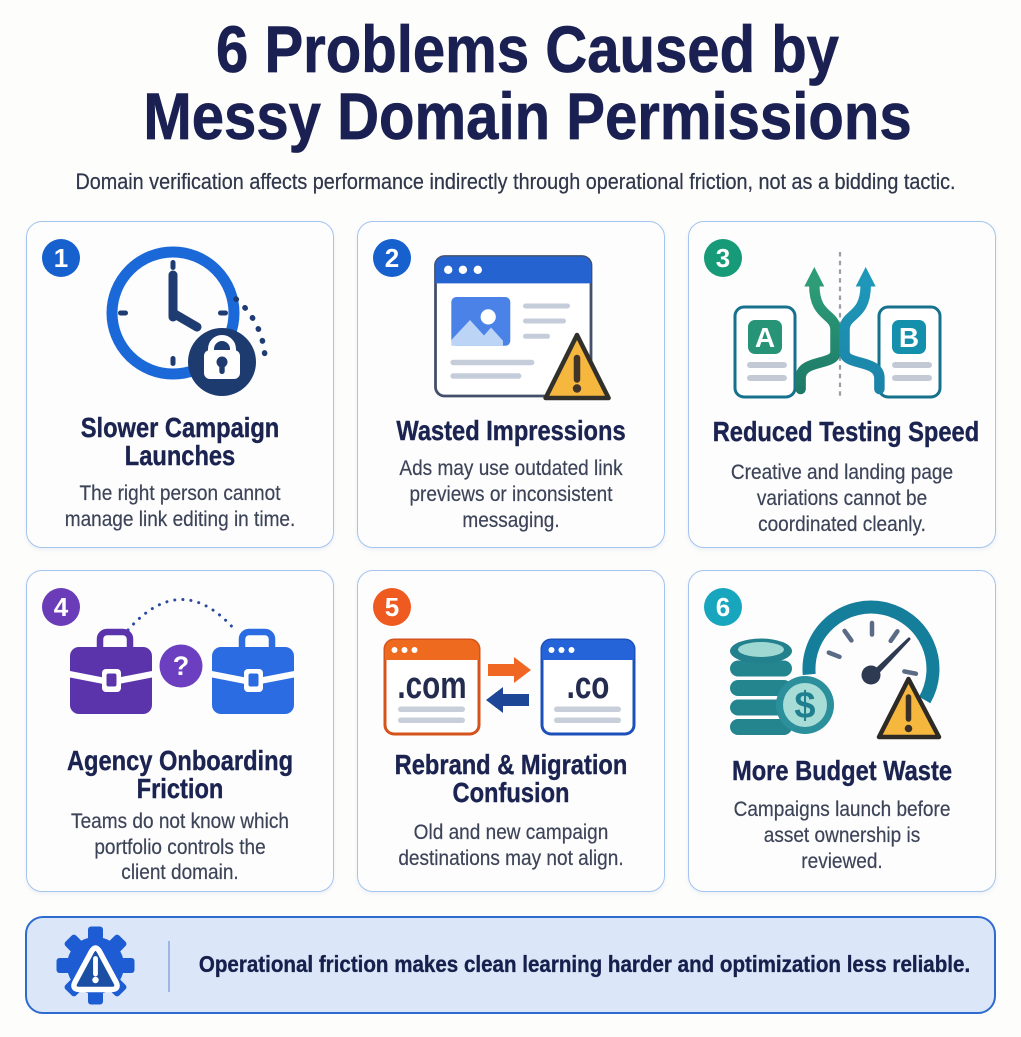  I want to click on svg-text: .co, so click(588, 686).